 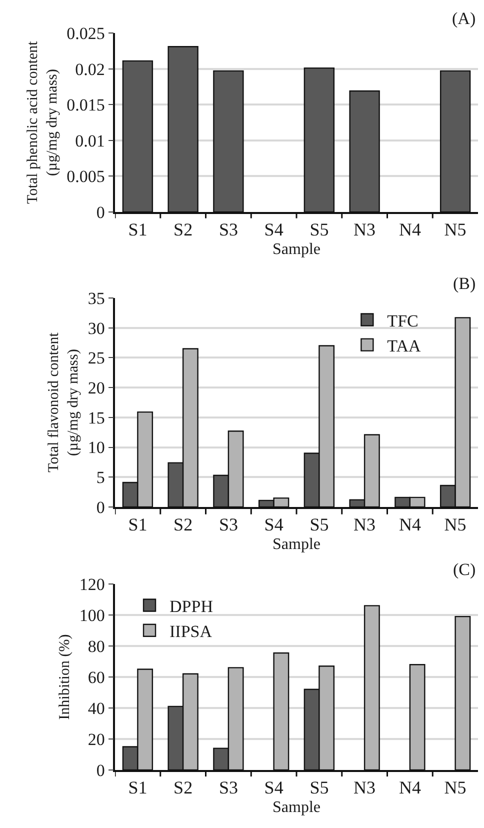 I want to click on y-tick-label: 5, so click(x=100, y=478).